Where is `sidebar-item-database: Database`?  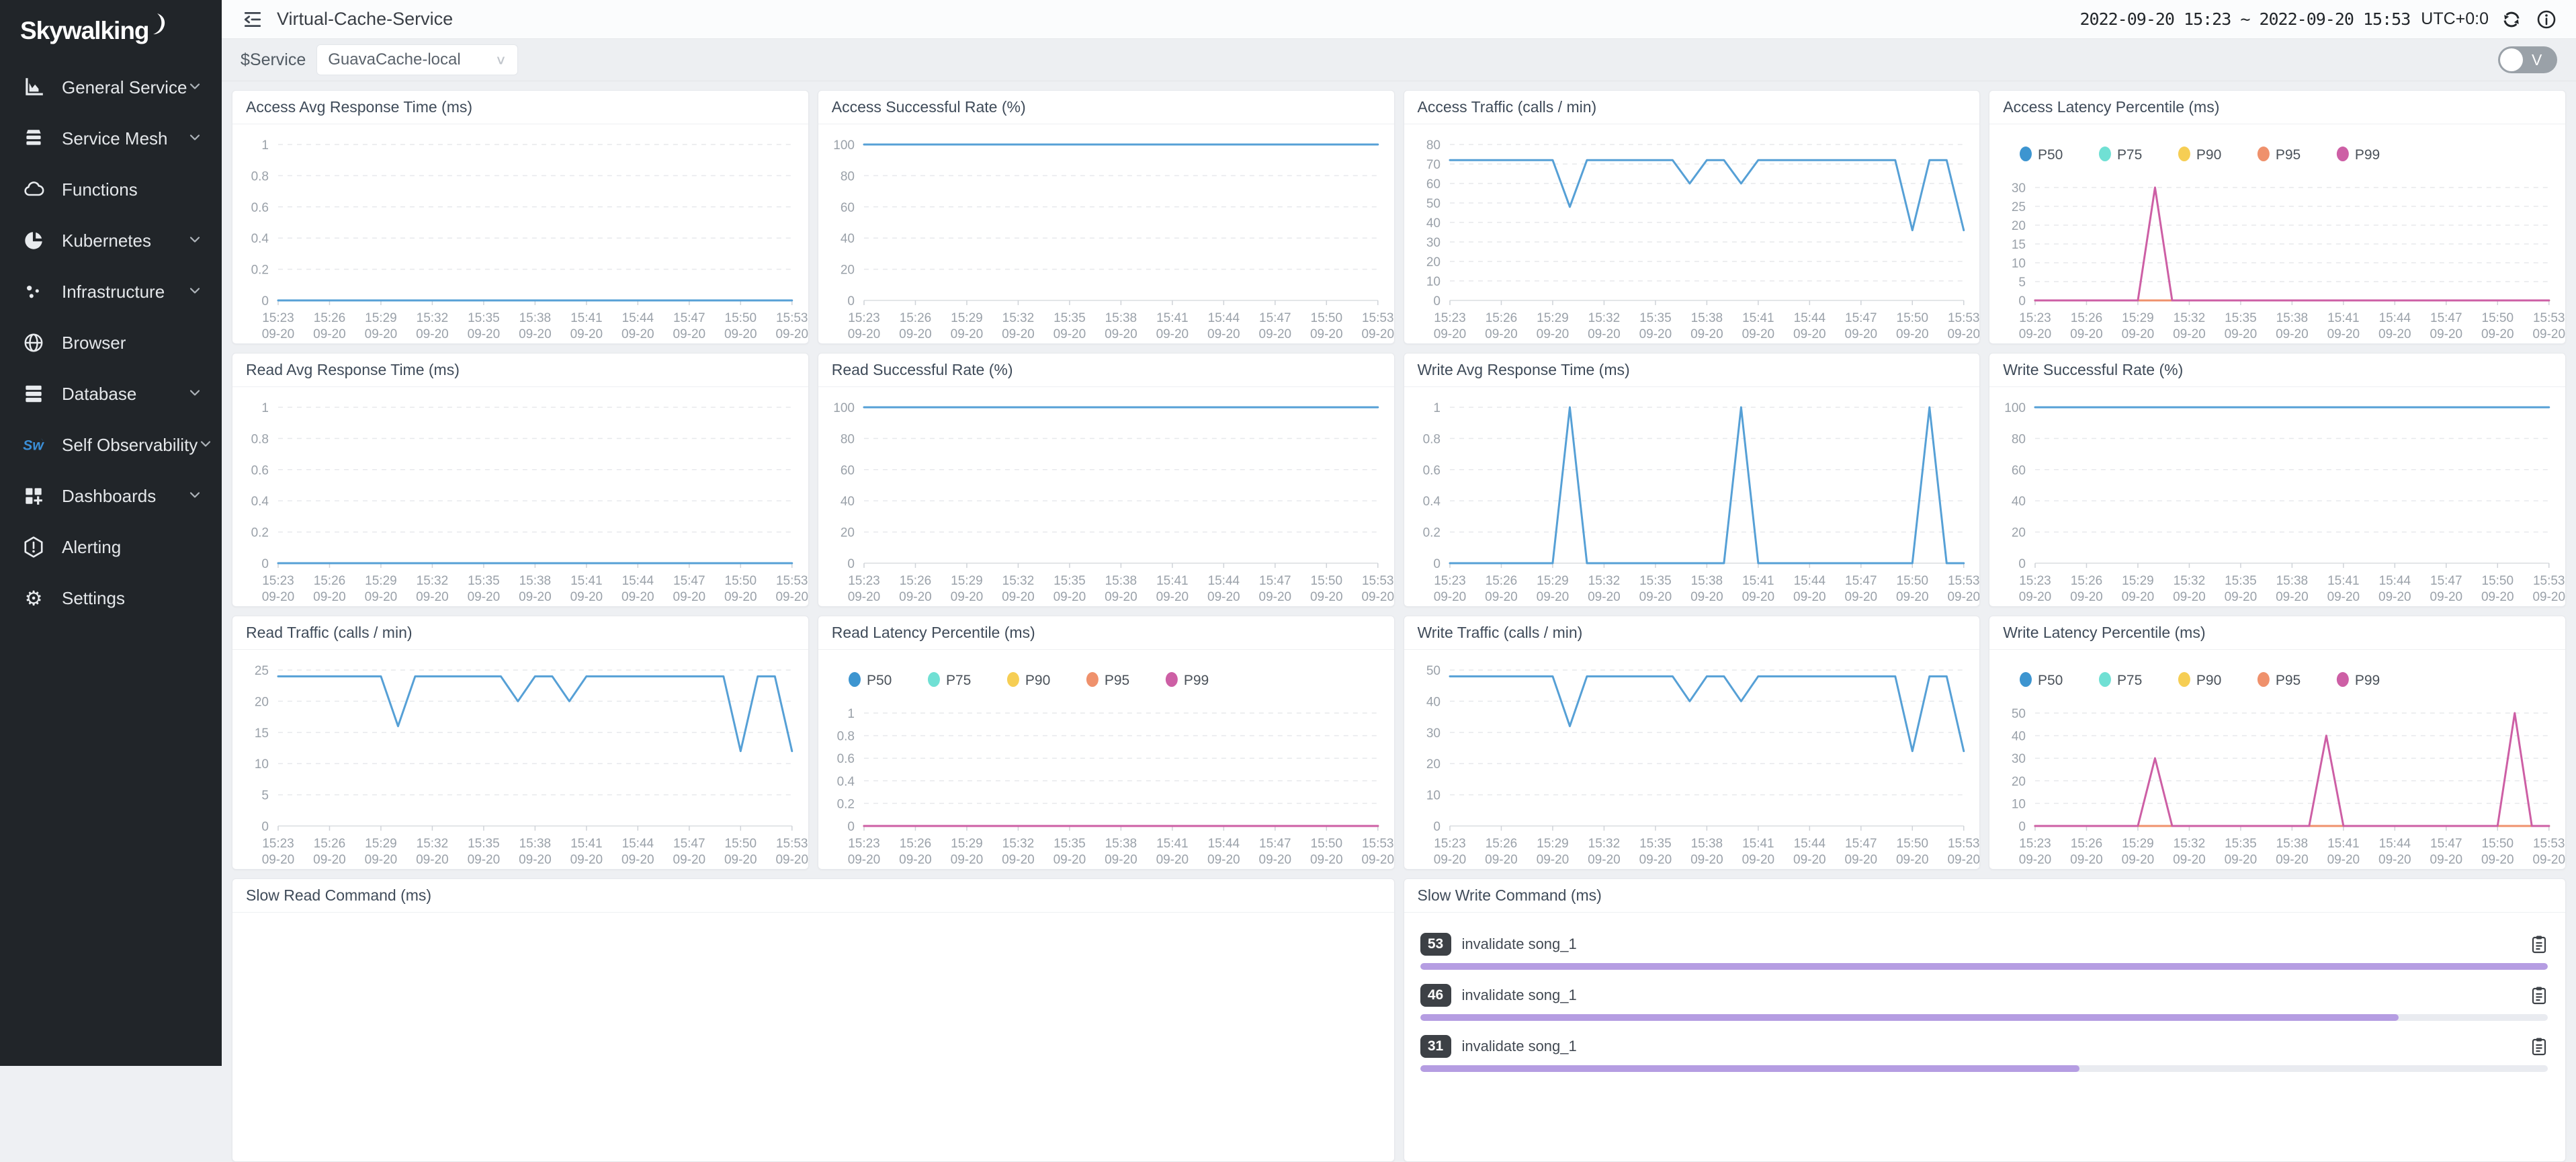 sidebar-item-database: Database is located at coordinates (111, 393).